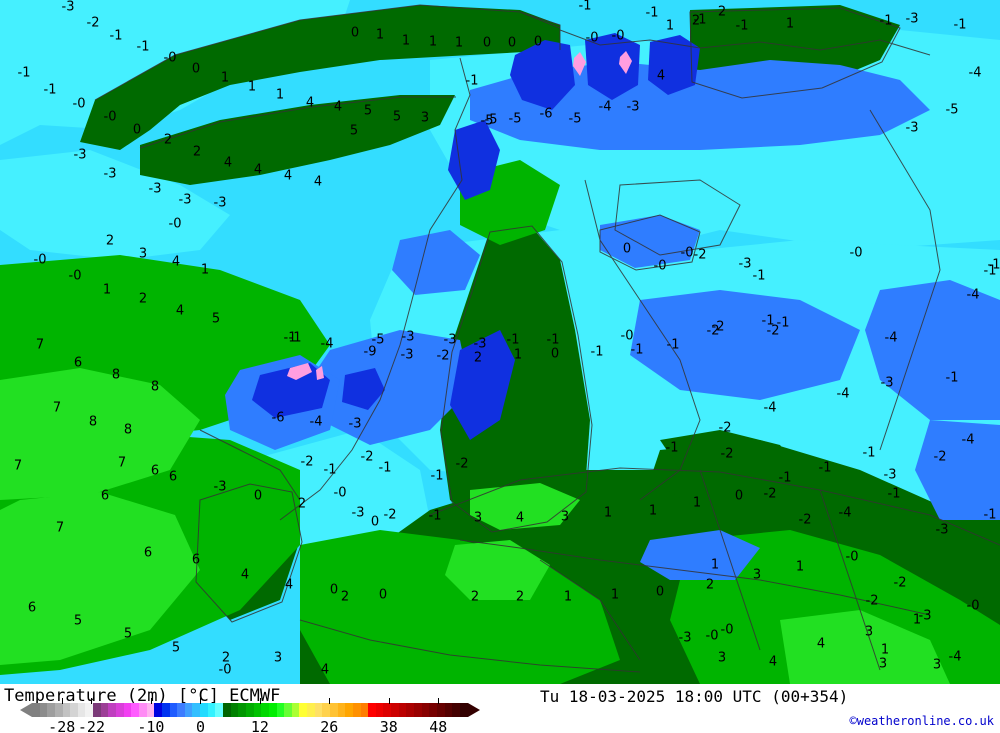  I want to click on colorbar-tick-label: -28, so click(62, 725).